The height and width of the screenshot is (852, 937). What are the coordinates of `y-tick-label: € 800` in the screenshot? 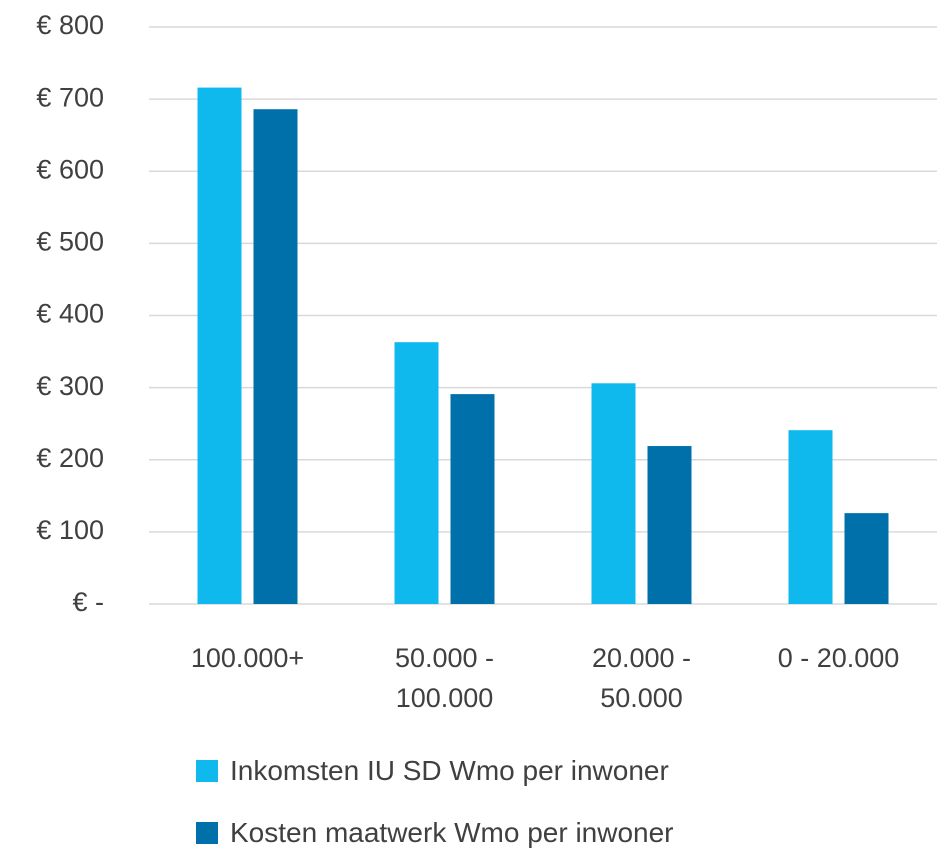 It's located at (70, 25).